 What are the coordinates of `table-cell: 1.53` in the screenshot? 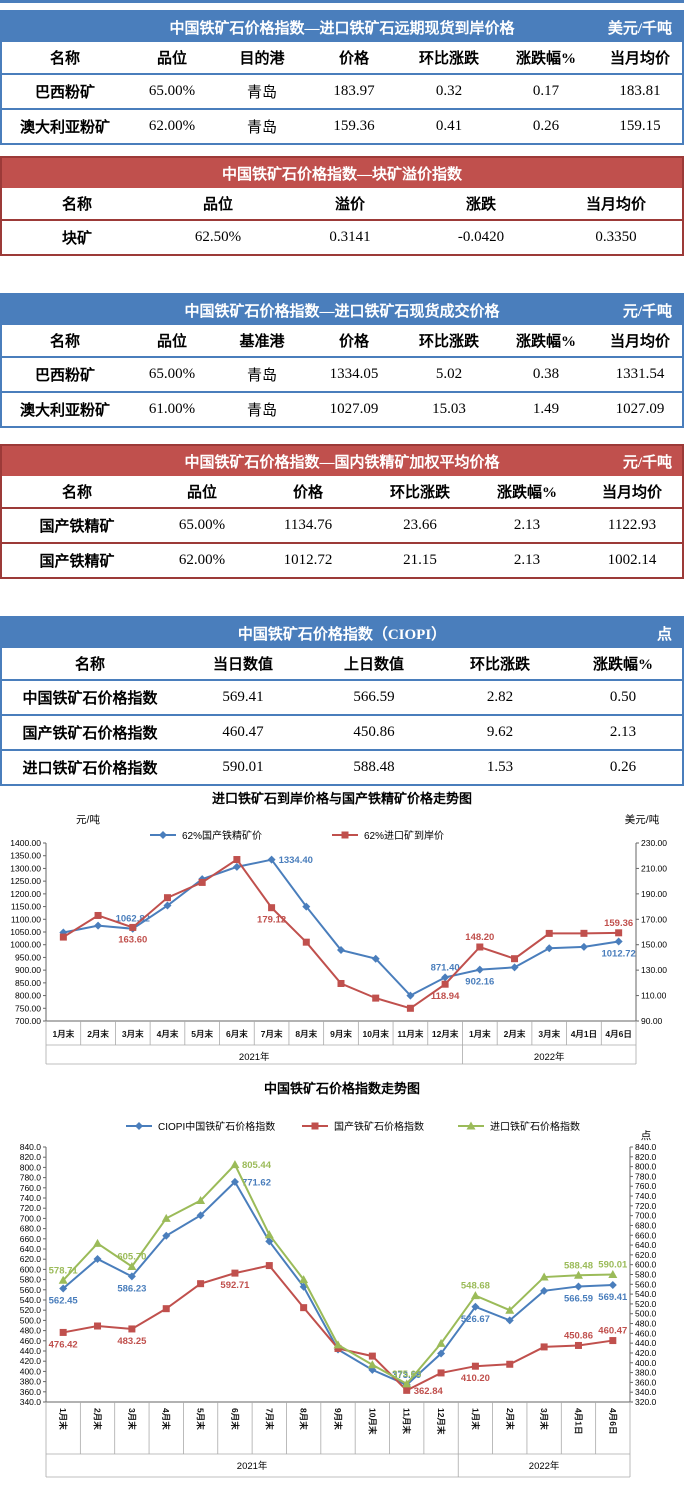 It's located at (500, 766).